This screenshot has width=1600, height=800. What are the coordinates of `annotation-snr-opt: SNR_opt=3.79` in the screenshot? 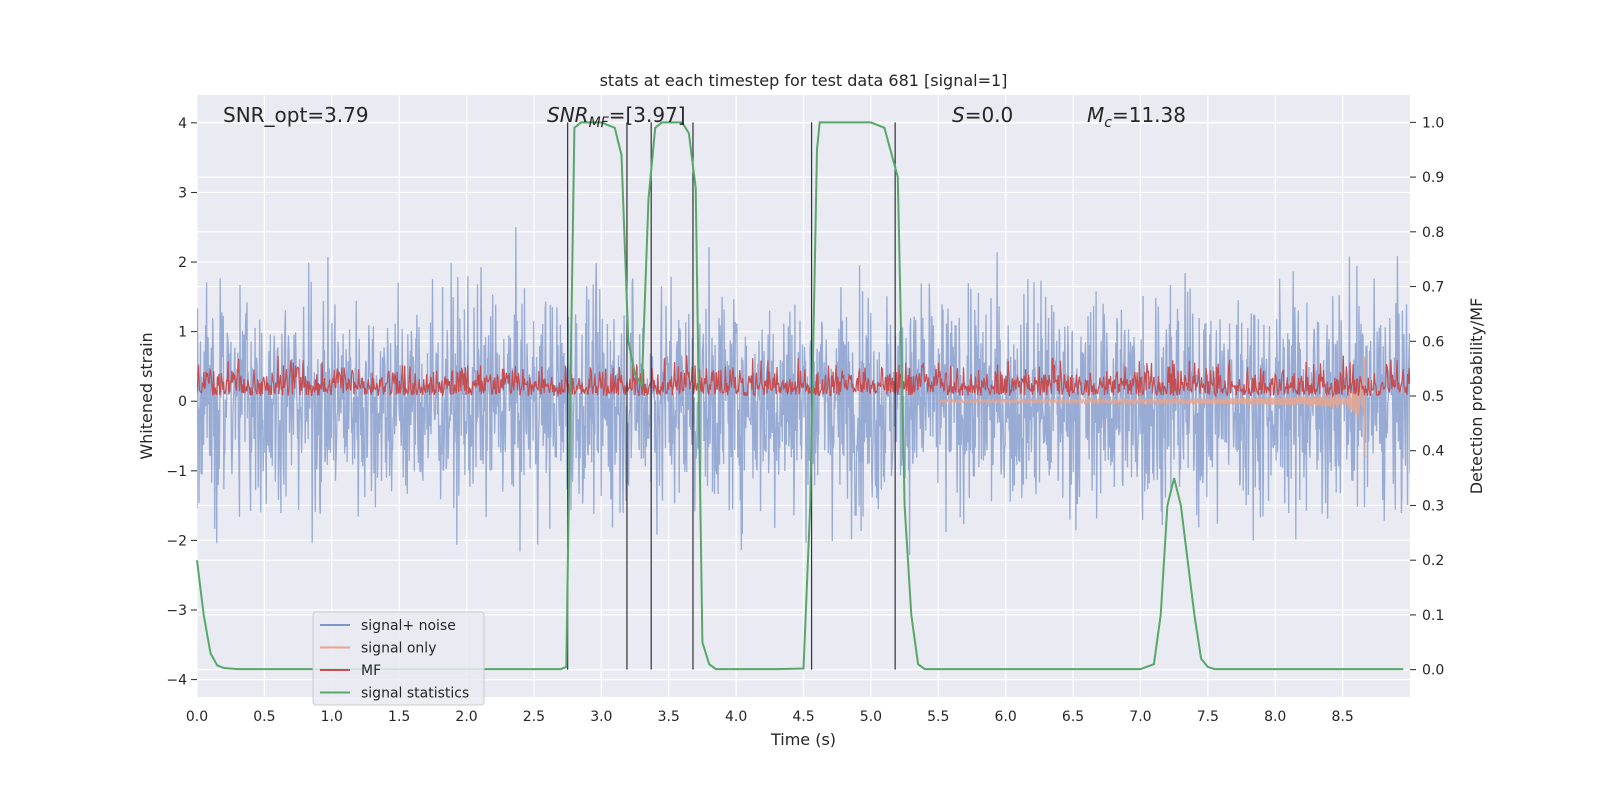 It's located at (296, 115).